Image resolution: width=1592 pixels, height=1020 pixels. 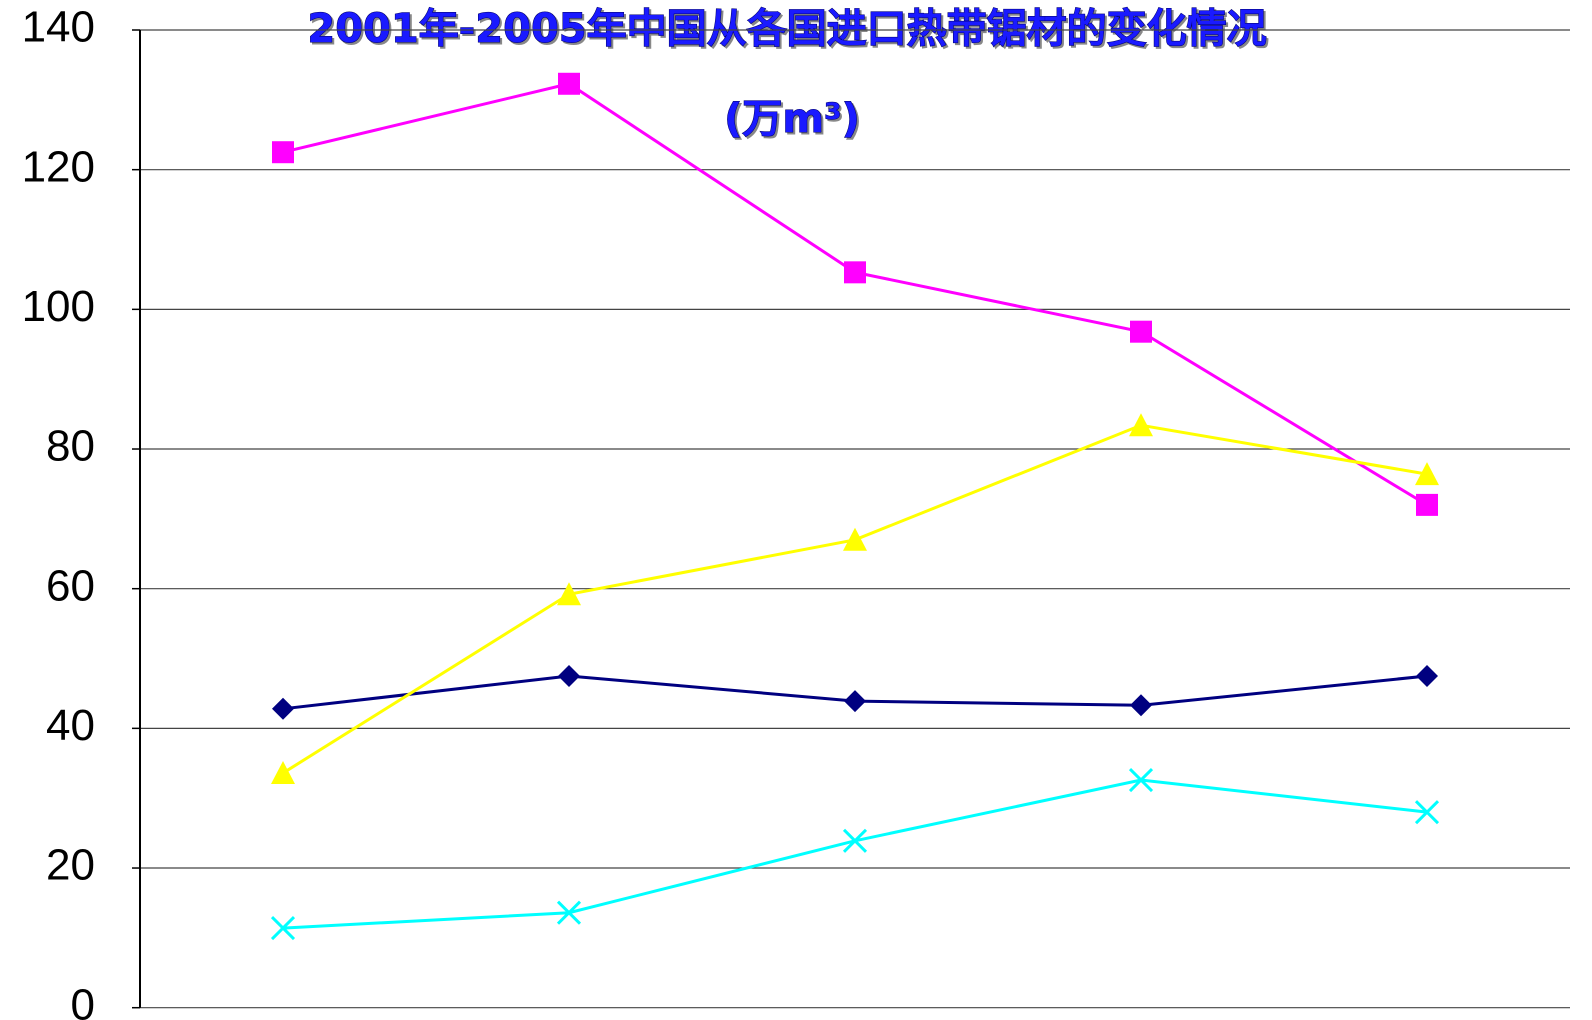 What do you see at coordinates (70, 585) in the screenshot?
I see `y-tick-label: 60` at bounding box center [70, 585].